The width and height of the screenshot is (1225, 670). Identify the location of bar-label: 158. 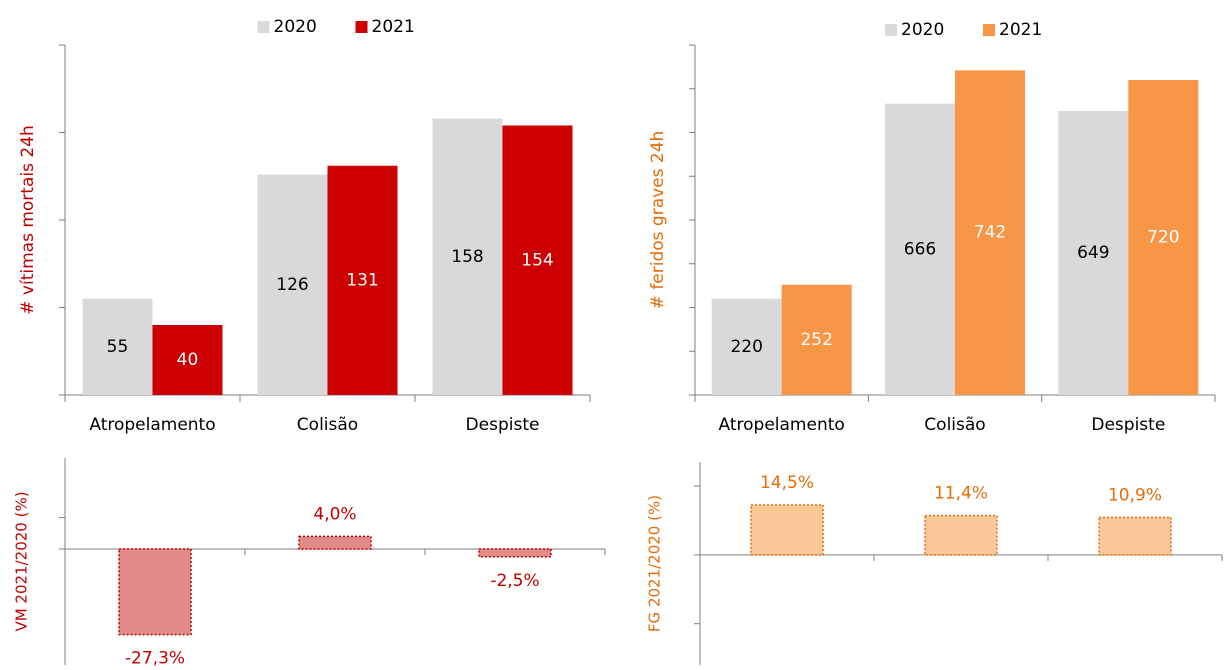
(467, 257).